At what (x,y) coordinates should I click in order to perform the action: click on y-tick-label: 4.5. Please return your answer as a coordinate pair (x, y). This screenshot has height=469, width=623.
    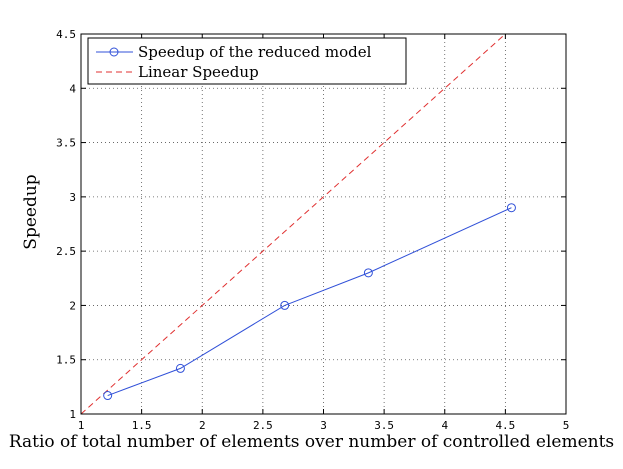
    Looking at the image, I should click on (66, 34).